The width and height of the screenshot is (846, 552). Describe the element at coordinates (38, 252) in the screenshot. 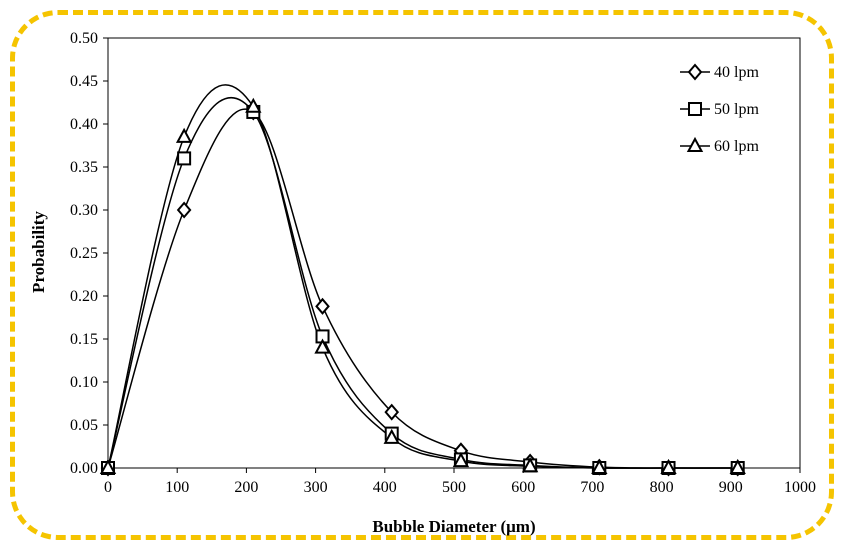

I see `y-axis-title: Probability` at that location.